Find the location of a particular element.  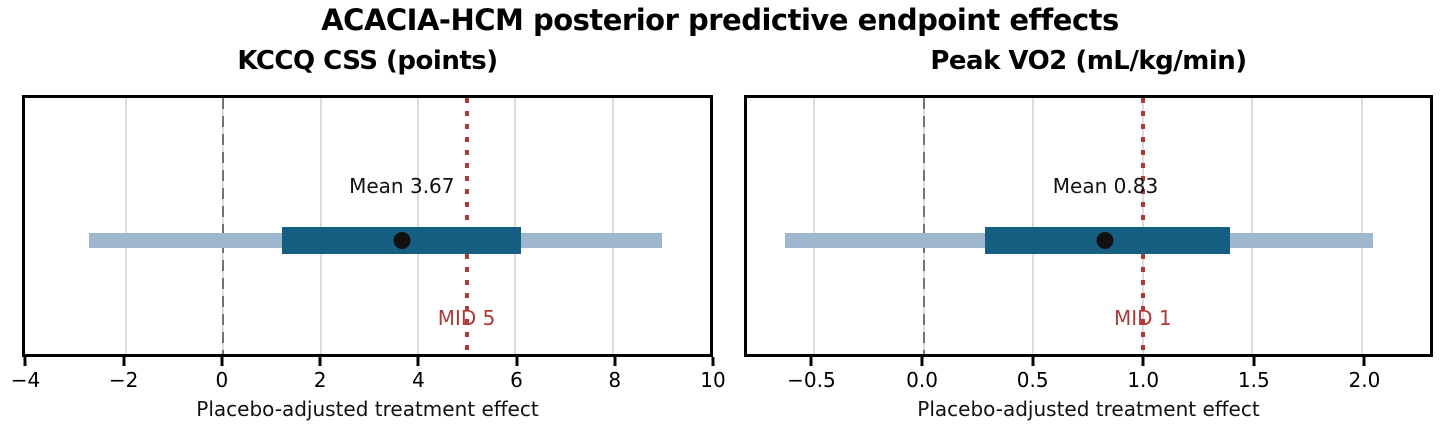

x-tick-label: 0.0 is located at coordinates (922, 380).